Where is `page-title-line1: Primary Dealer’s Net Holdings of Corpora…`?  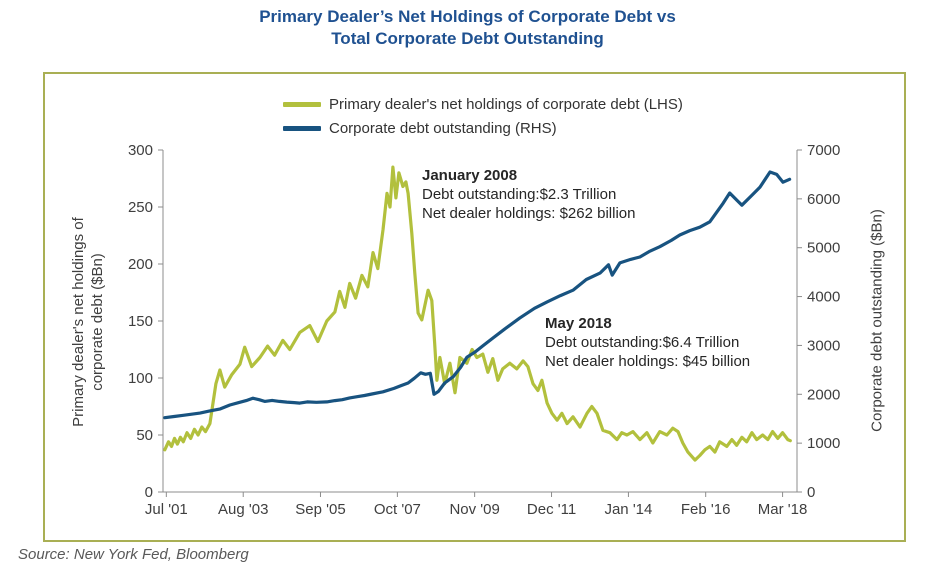
page-title-line1: Primary Dealer’s Net Holdings of Corpora… is located at coordinates (467, 16).